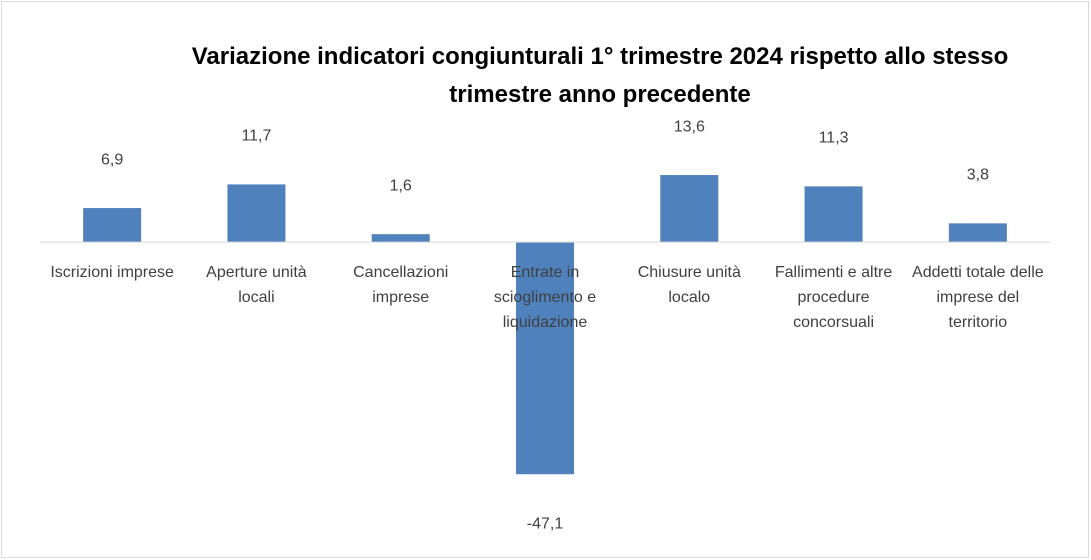 This screenshot has height=560, width=1091. I want to click on x-tick-label: Iscrizioni imprese, so click(112, 273).